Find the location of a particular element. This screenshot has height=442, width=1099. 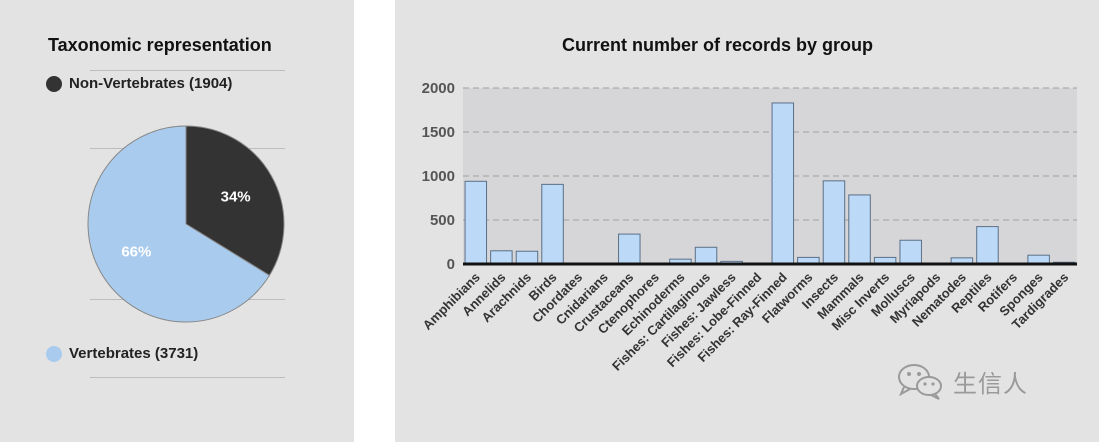

legend-non-vertebrates: Non-Vertebrates (1904) is located at coordinates (139, 83).